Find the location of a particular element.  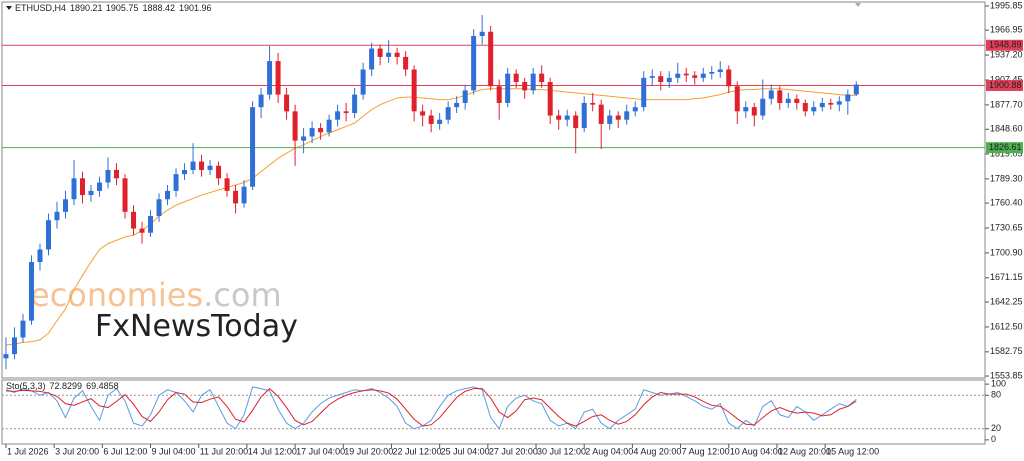

x-tick-label: 2 Aug 04:00 is located at coordinates (609, 451).